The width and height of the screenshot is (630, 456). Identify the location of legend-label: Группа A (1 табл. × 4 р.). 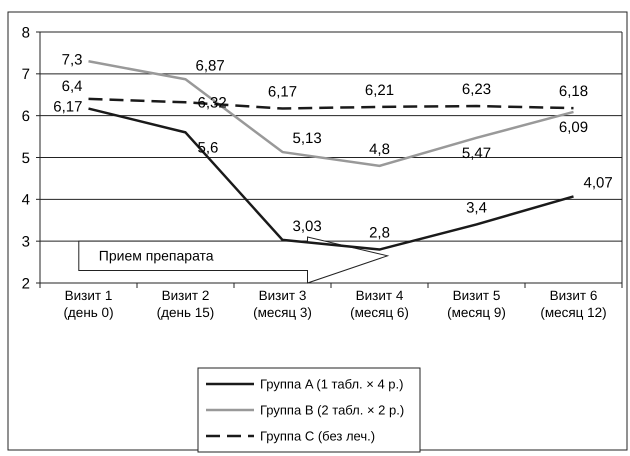
(332, 384).